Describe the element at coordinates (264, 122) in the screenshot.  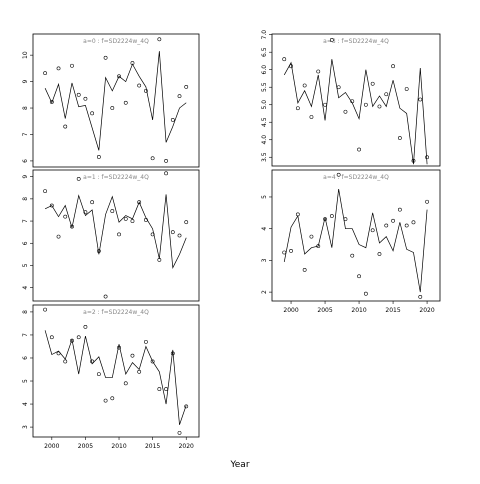
I see `y-tick-label: 4.5` at that location.